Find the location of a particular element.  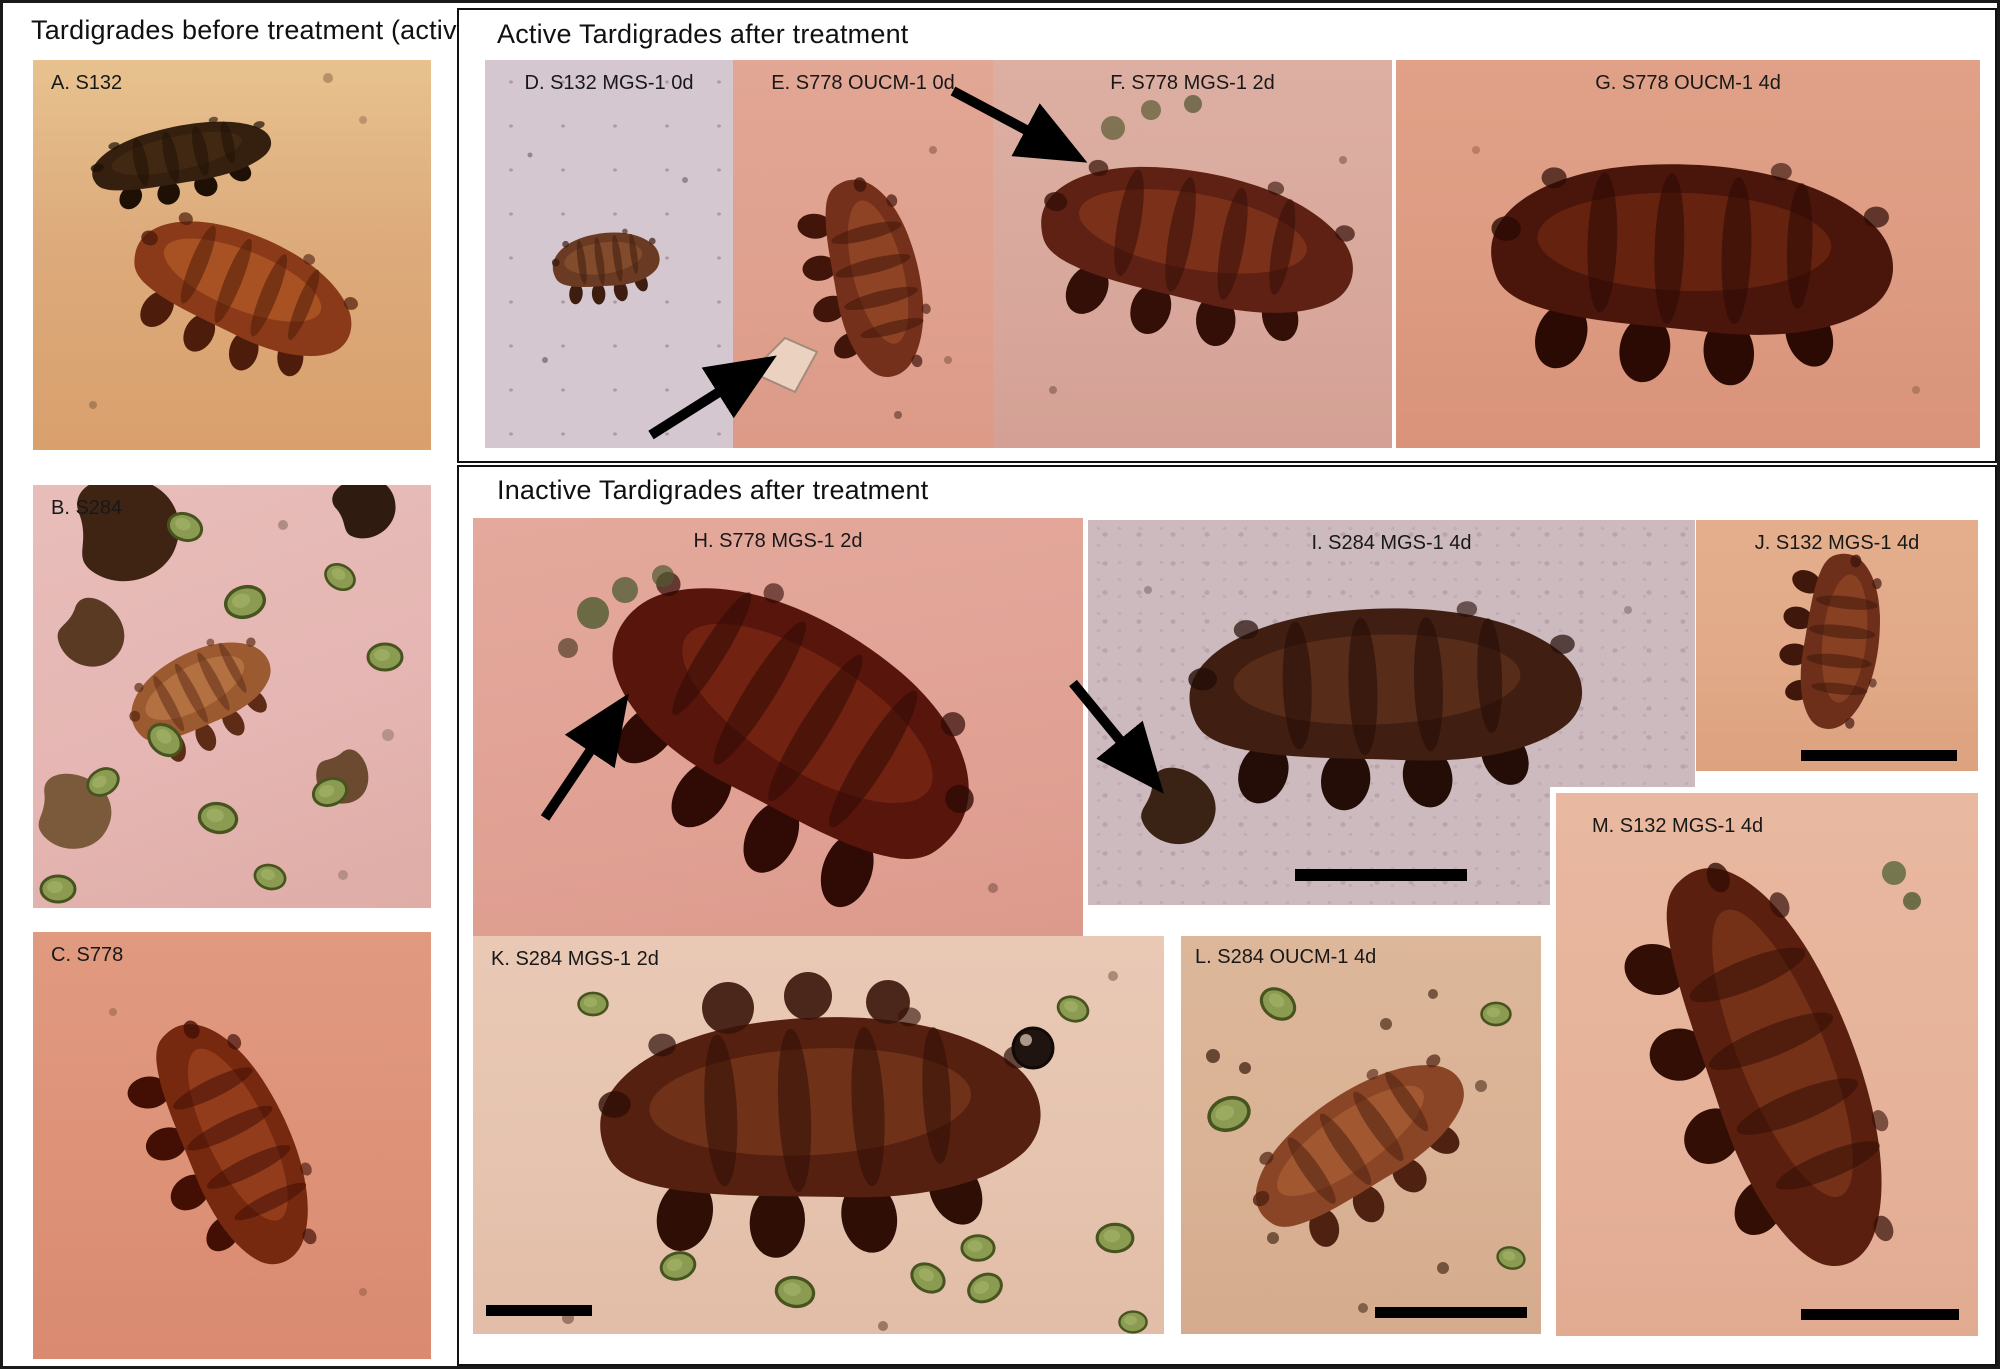

panel-k-label: K. S284 MGS-1 2d is located at coordinates (575, 959).